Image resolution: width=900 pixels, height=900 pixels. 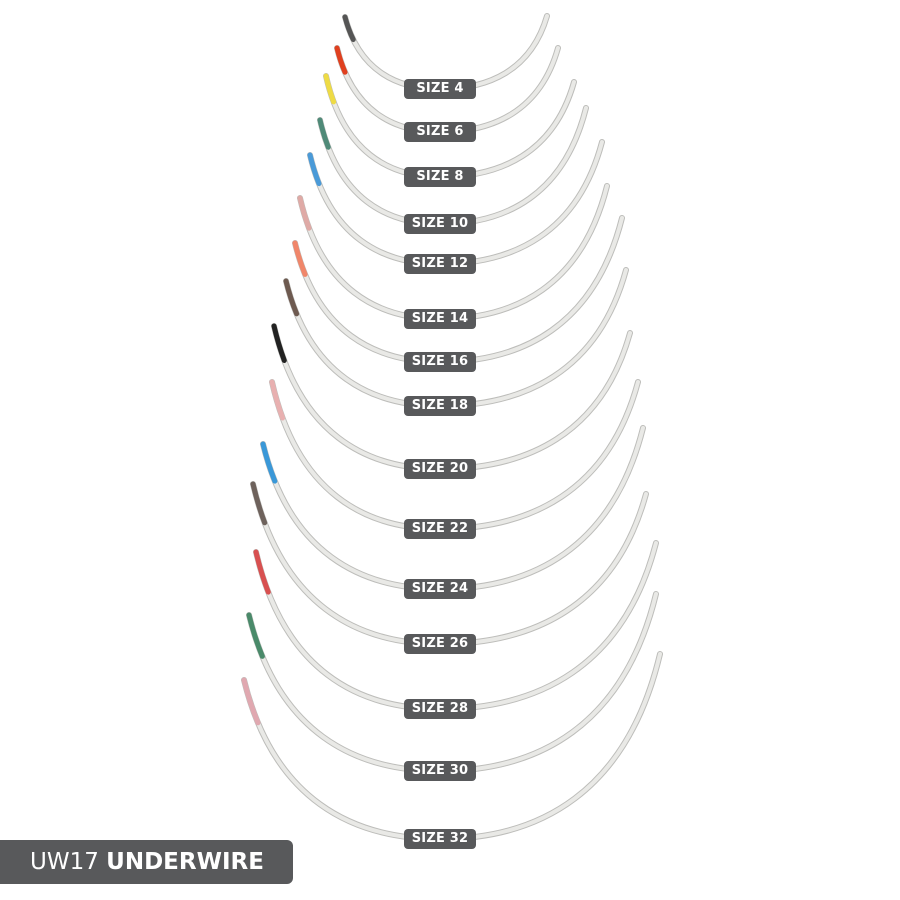 I want to click on size-label: SIZE 6, so click(x=440, y=132).